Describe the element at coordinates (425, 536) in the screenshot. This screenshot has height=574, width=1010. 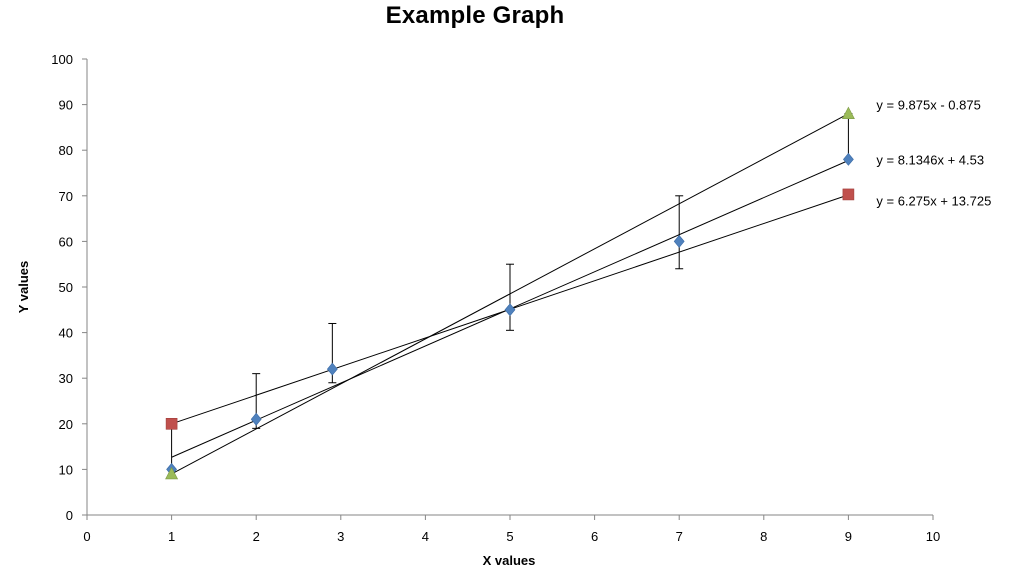
I see `x-tick-label: 4` at that location.